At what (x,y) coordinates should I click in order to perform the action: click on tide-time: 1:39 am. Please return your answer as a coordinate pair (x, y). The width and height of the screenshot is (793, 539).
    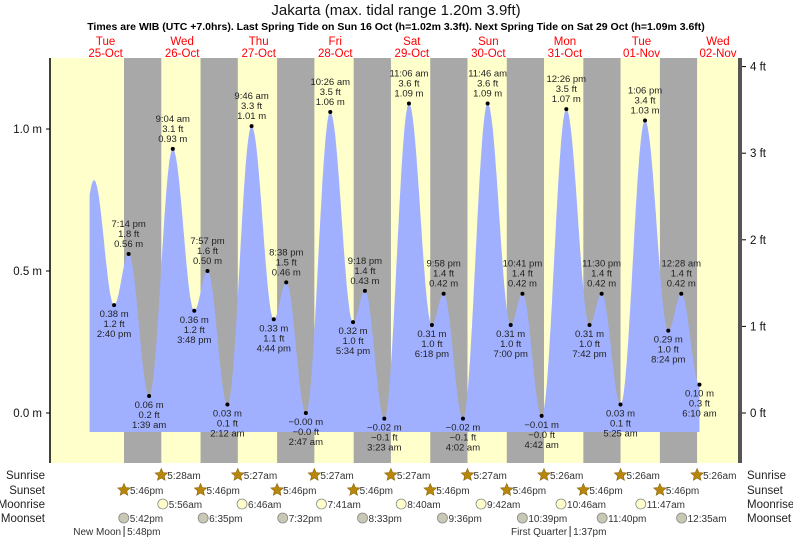
    Looking at the image, I should click on (149, 425).